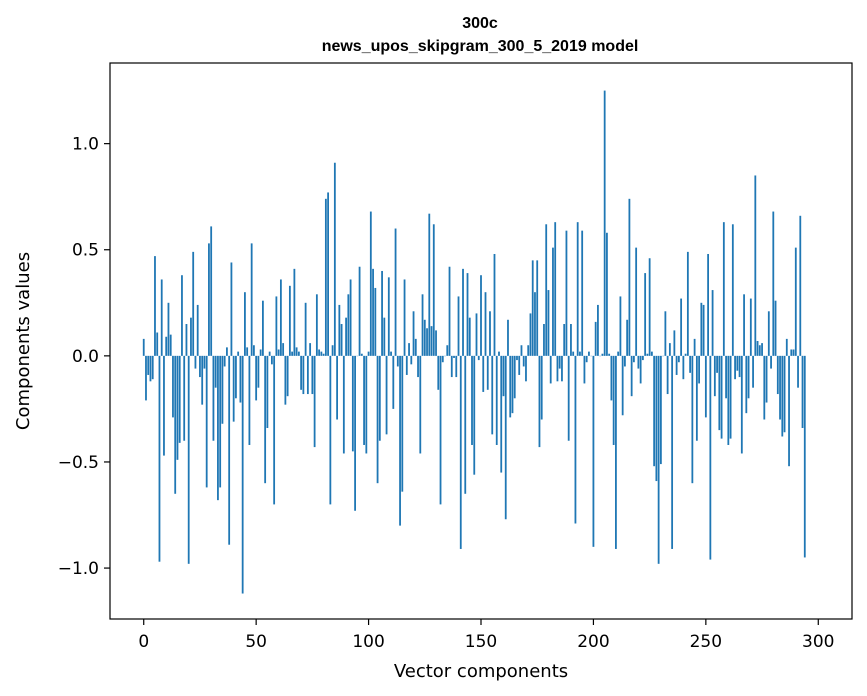 This screenshot has width=867, height=696. What do you see at coordinates (818, 642) in the screenshot?
I see `x-tick-label: 300` at bounding box center [818, 642].